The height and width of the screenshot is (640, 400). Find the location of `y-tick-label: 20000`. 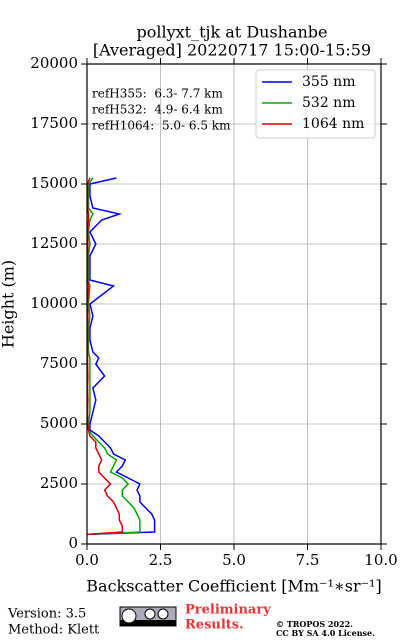

y-tick-label: 20000 is located at coordinates (54, 63).